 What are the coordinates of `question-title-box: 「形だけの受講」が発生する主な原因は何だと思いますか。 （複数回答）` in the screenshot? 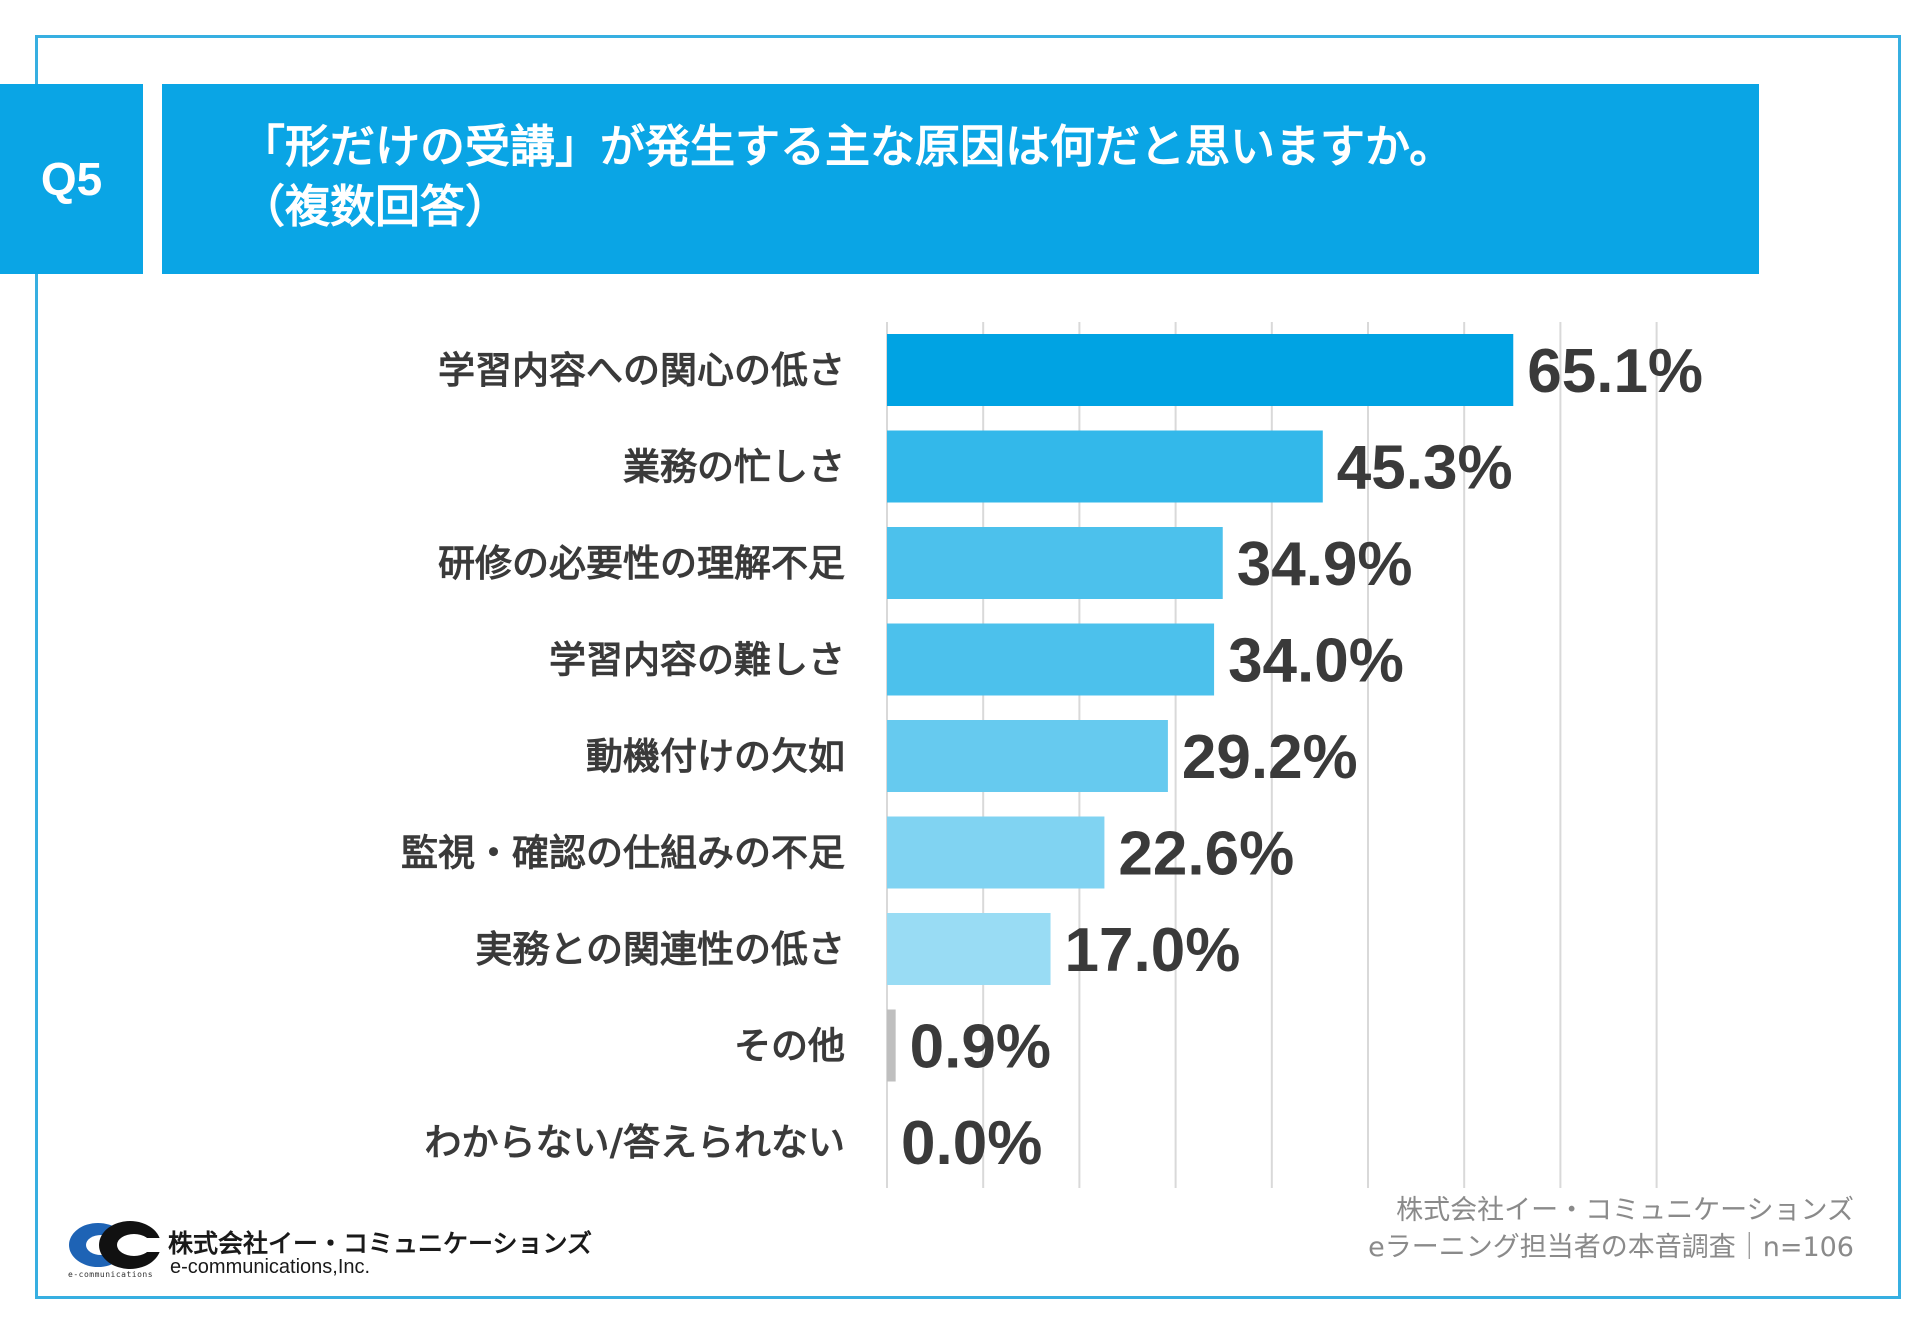 It's located at (960, 179).